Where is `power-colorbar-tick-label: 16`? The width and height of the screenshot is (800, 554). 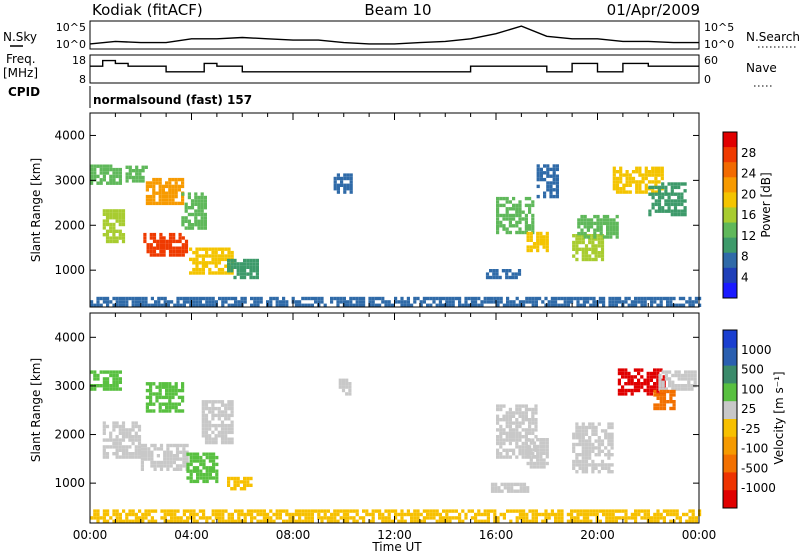
power-colorbar-tick-label: 16 is located at coordinates (748, 215).